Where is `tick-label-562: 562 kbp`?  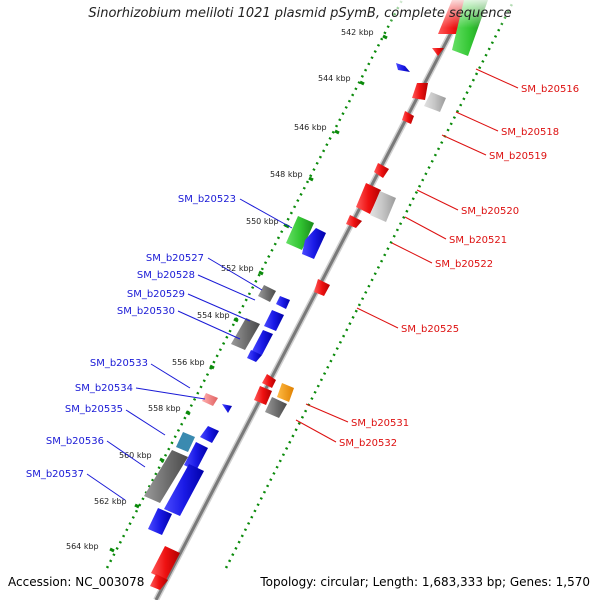
tick-label-562: 562 kbp is located at coordinates (110, 501).